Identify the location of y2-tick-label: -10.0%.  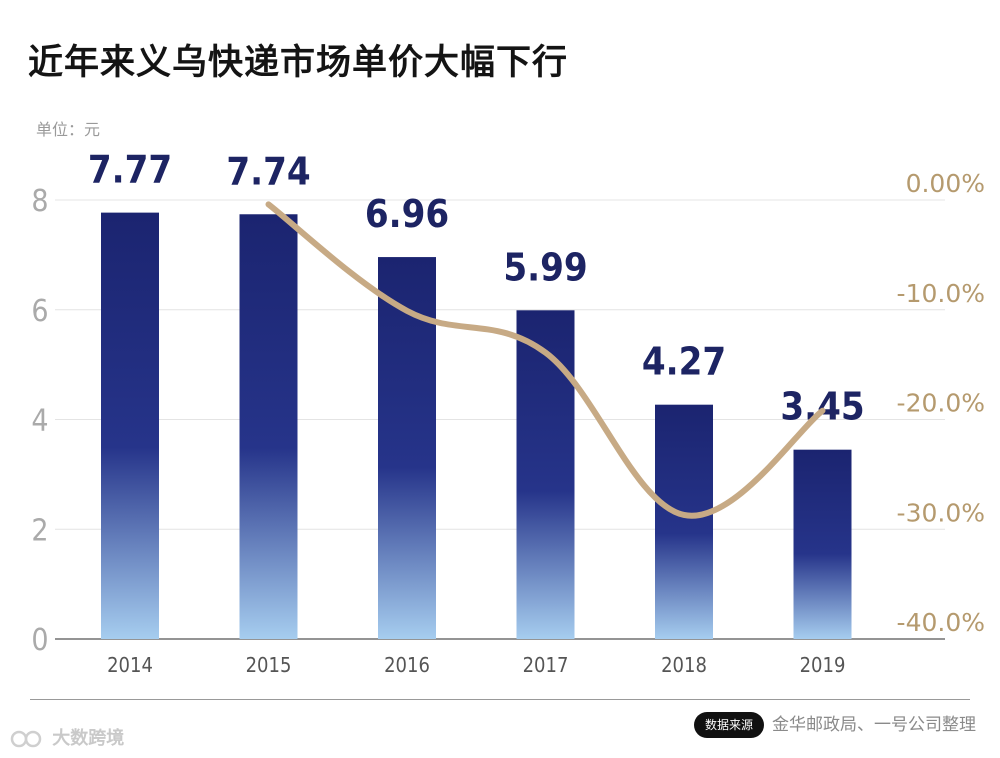
(941, 293).